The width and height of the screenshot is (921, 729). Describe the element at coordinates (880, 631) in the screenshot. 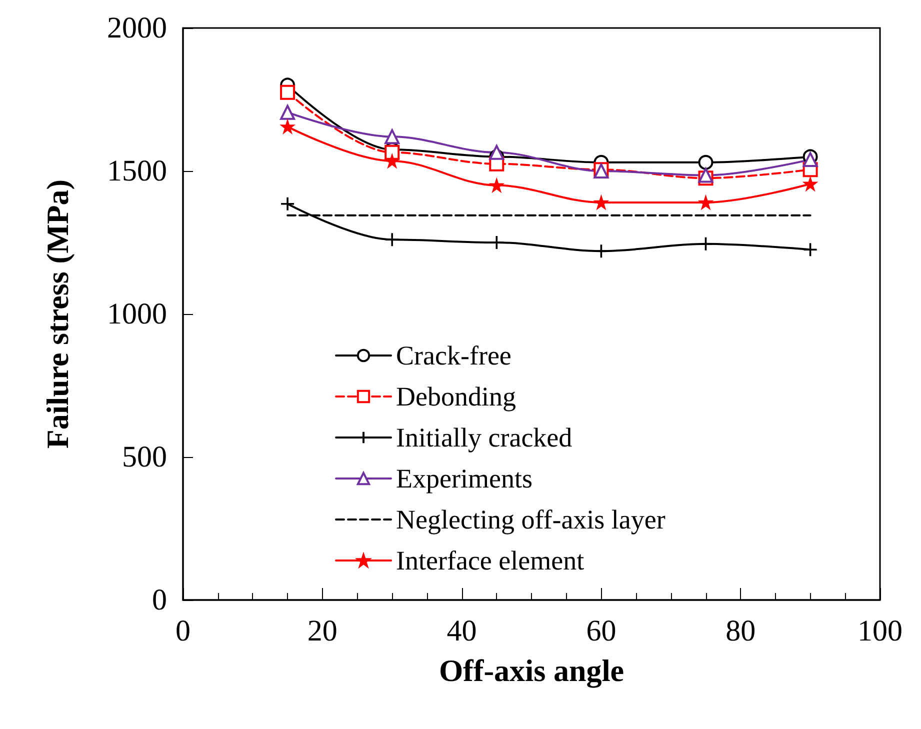

I see `x-tick-label: 100` at that location.